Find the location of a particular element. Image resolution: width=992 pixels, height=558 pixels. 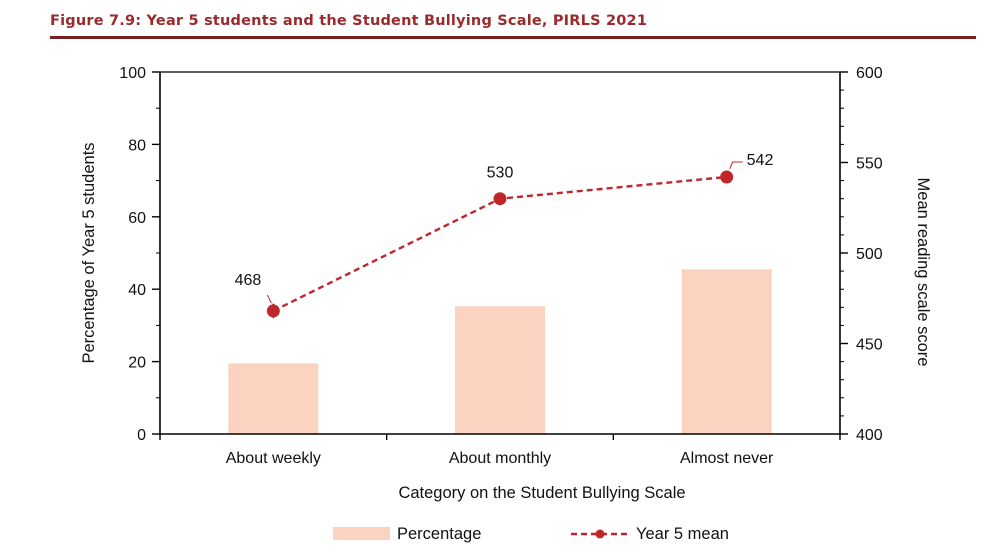

x-axis-title: Category on the Student Bullying Scale is located at coordinates (541, 493).